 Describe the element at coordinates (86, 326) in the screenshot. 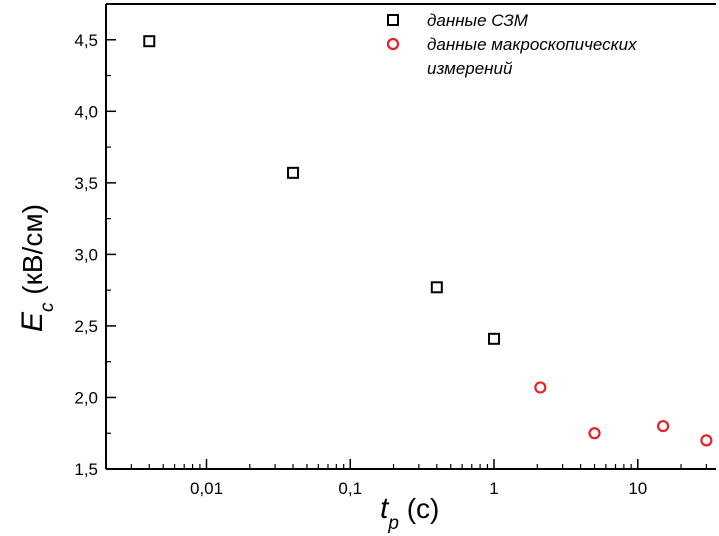

I see `y-tick-label: 2,5` at that location.